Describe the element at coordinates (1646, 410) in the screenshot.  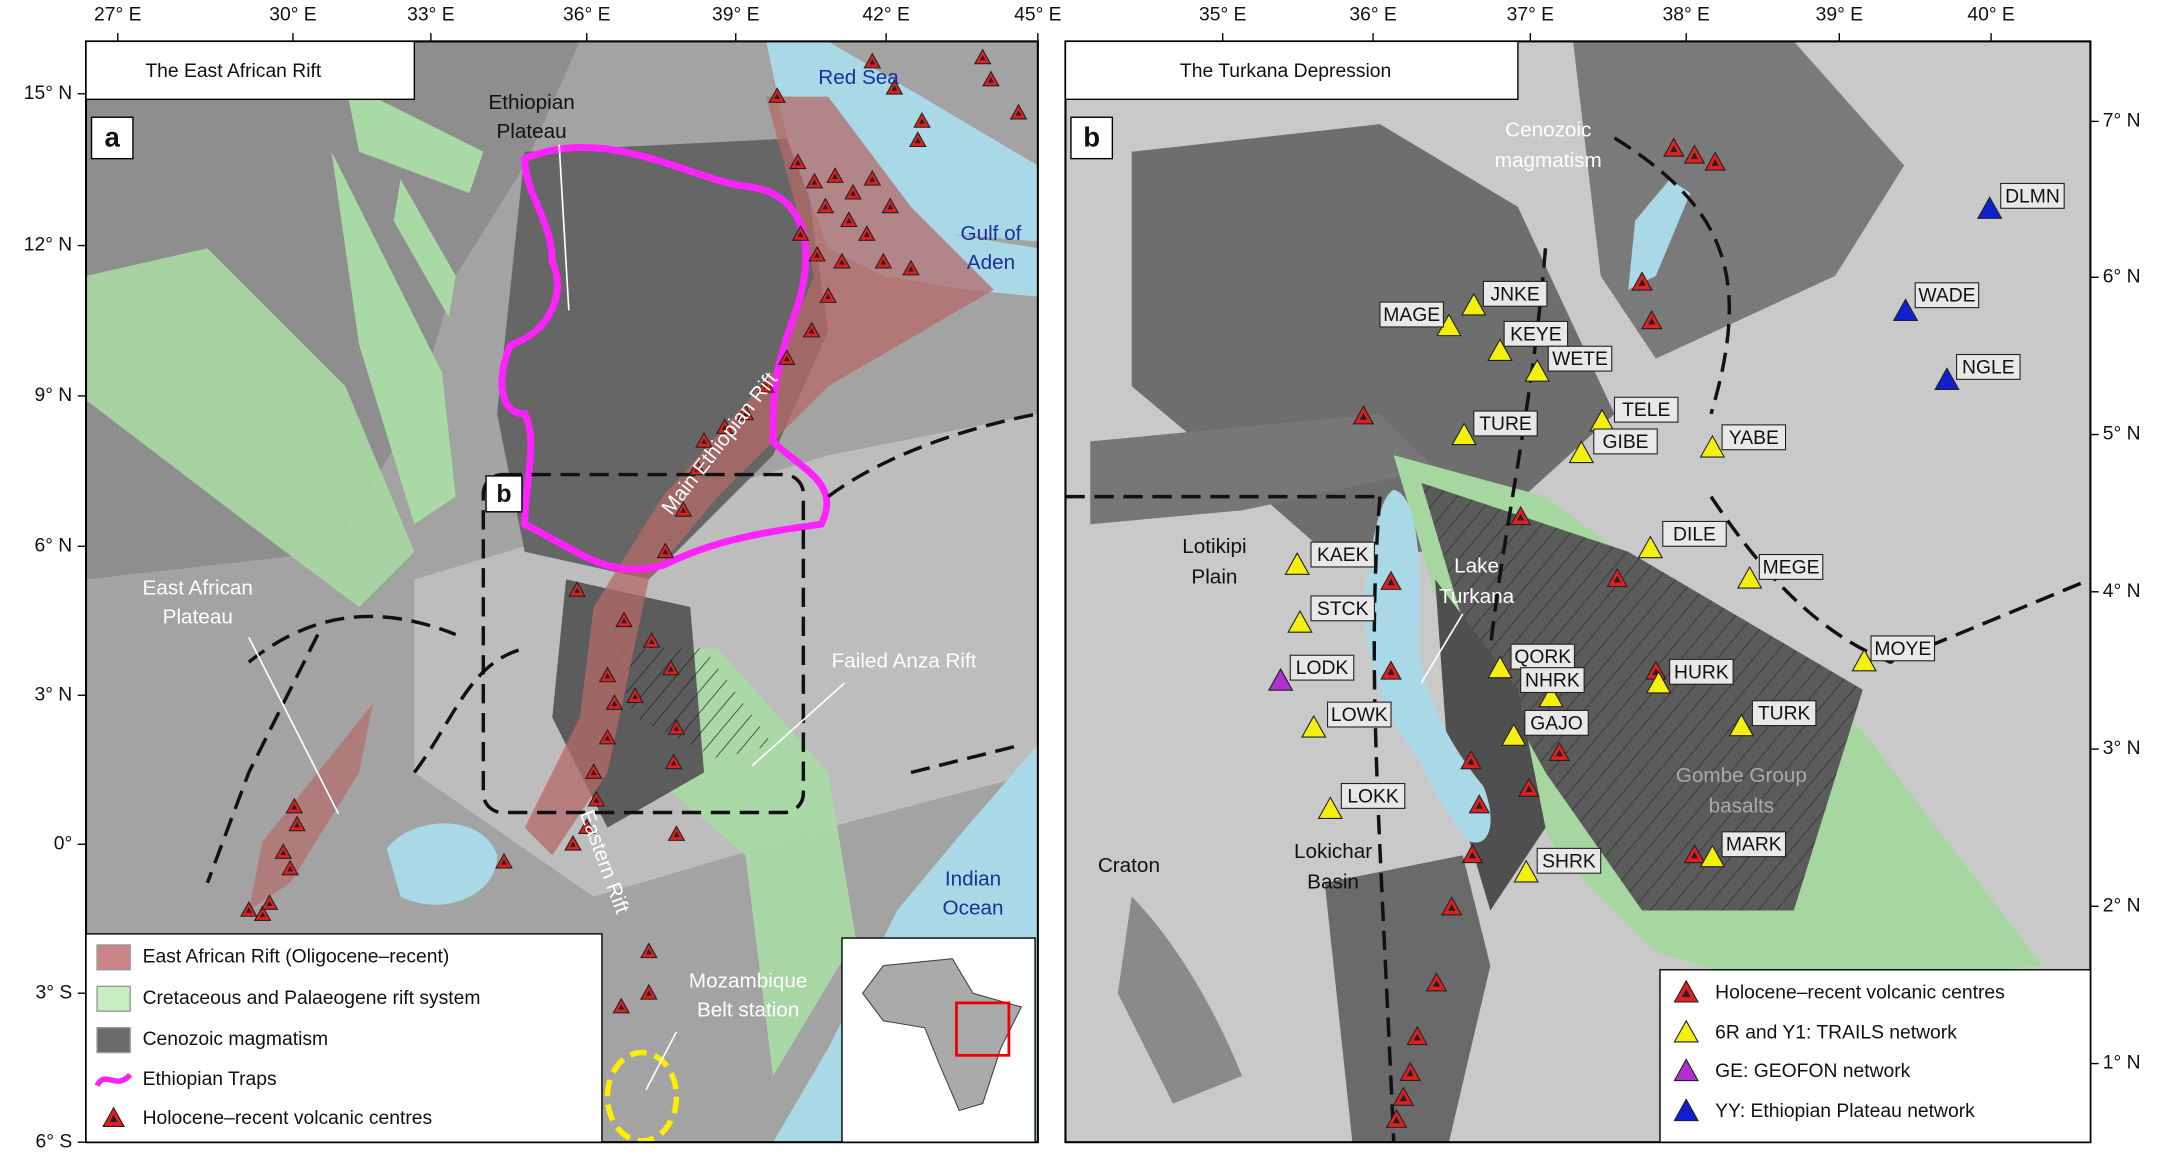
I see `station-label: TELE` at that location.